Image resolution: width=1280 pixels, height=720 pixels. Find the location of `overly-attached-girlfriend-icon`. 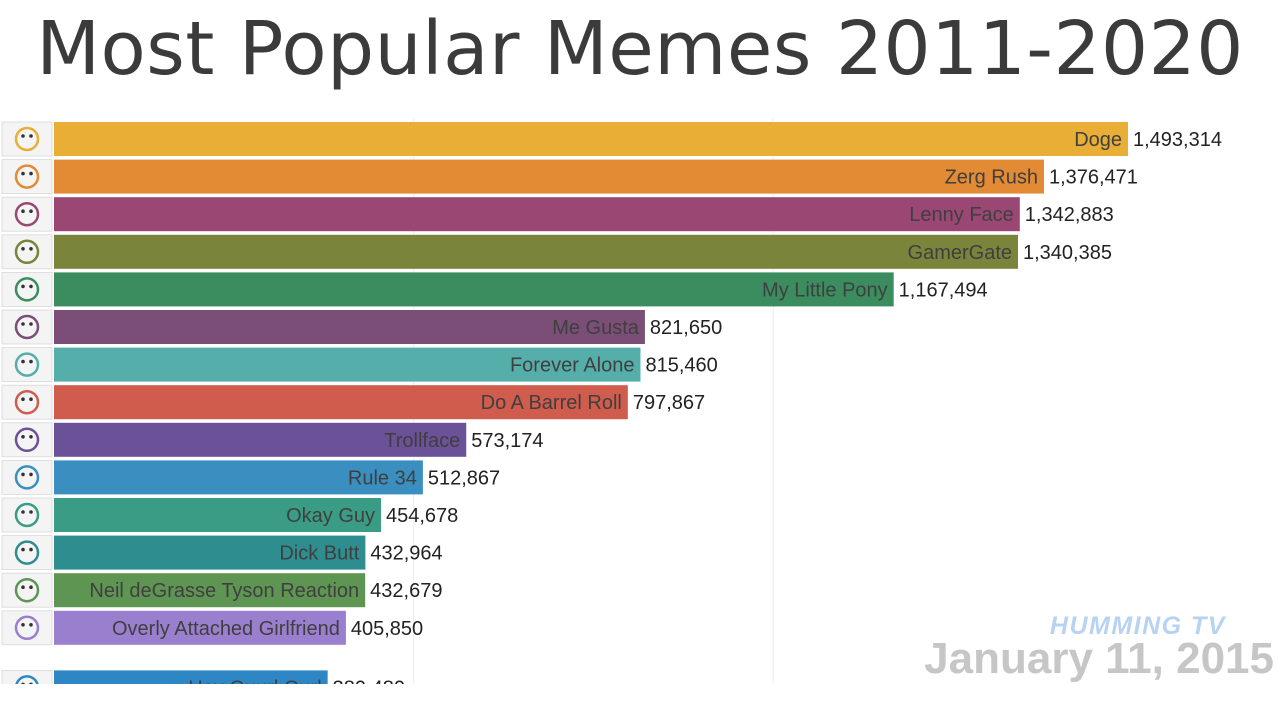

overly-attached-girlfriend-icon is located at coordinates (27, 628).